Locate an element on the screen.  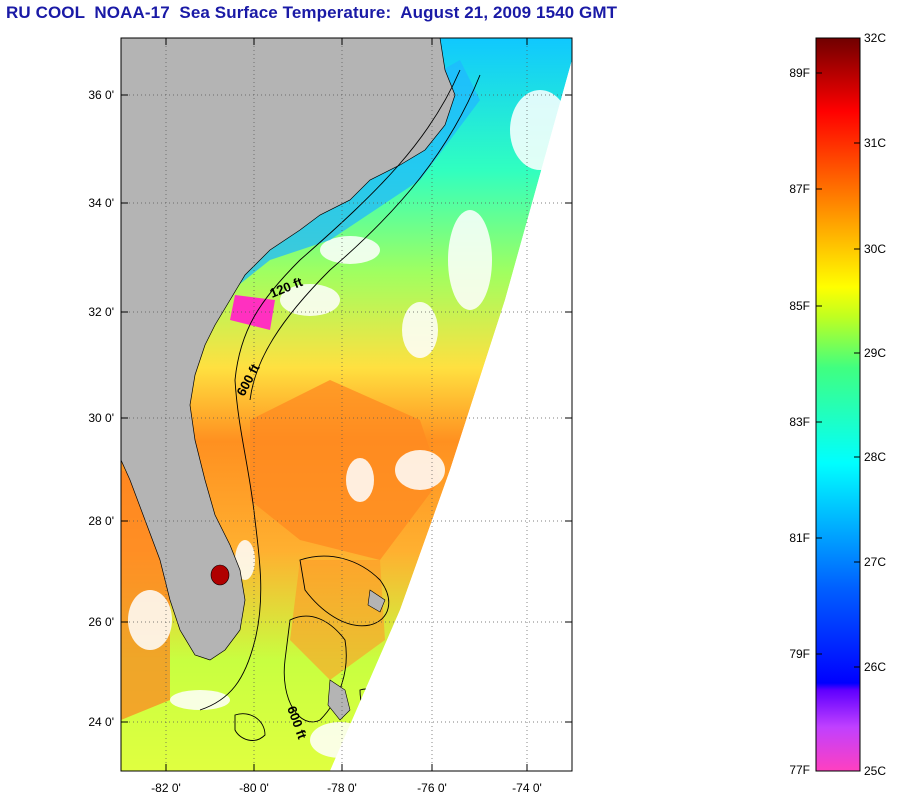
colorbar-f-label: 79F is located at coordinates (799, 654).